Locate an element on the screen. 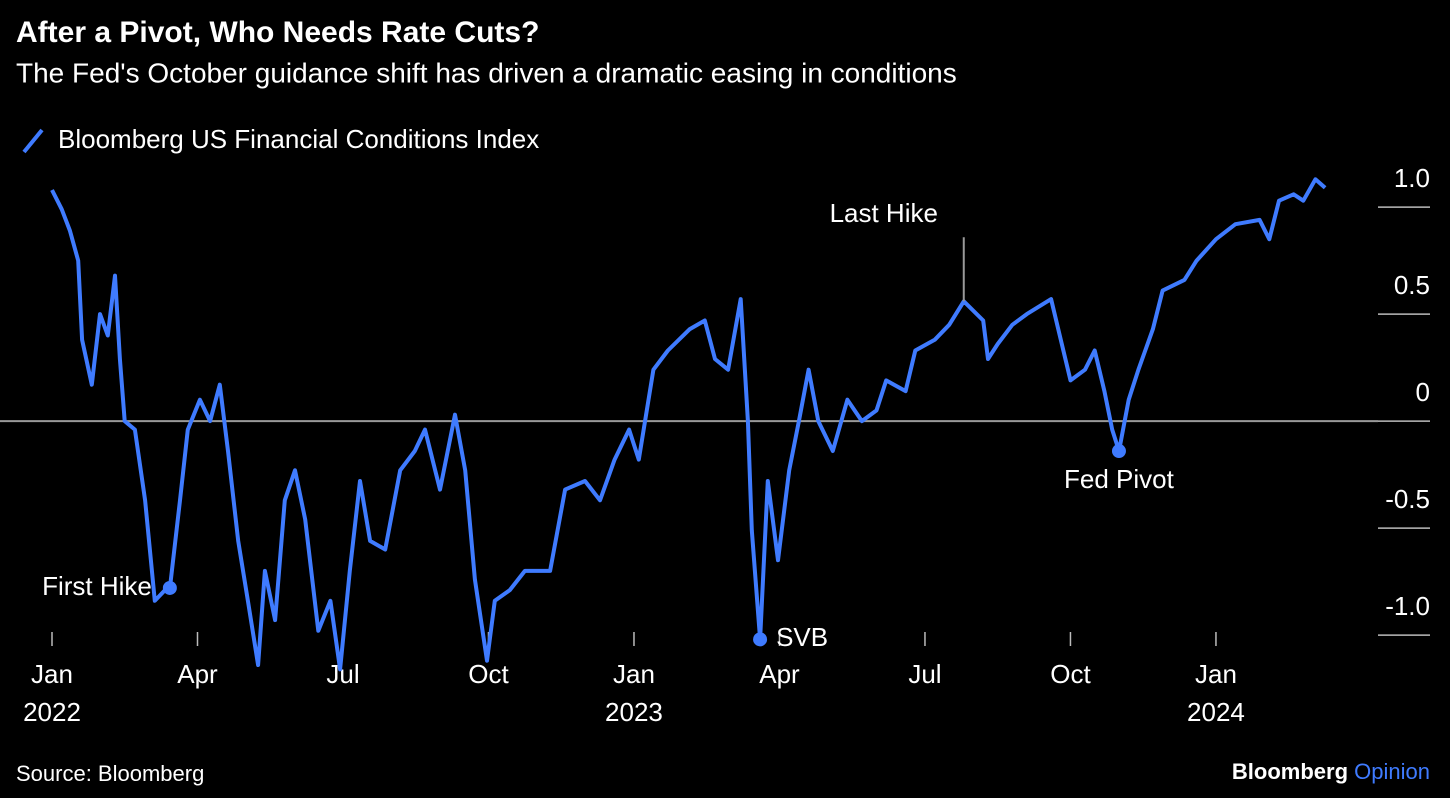 The height and width of the screenshot is (798, 1450). x-year-label: 2024 is located at coordinates (1216, 712).